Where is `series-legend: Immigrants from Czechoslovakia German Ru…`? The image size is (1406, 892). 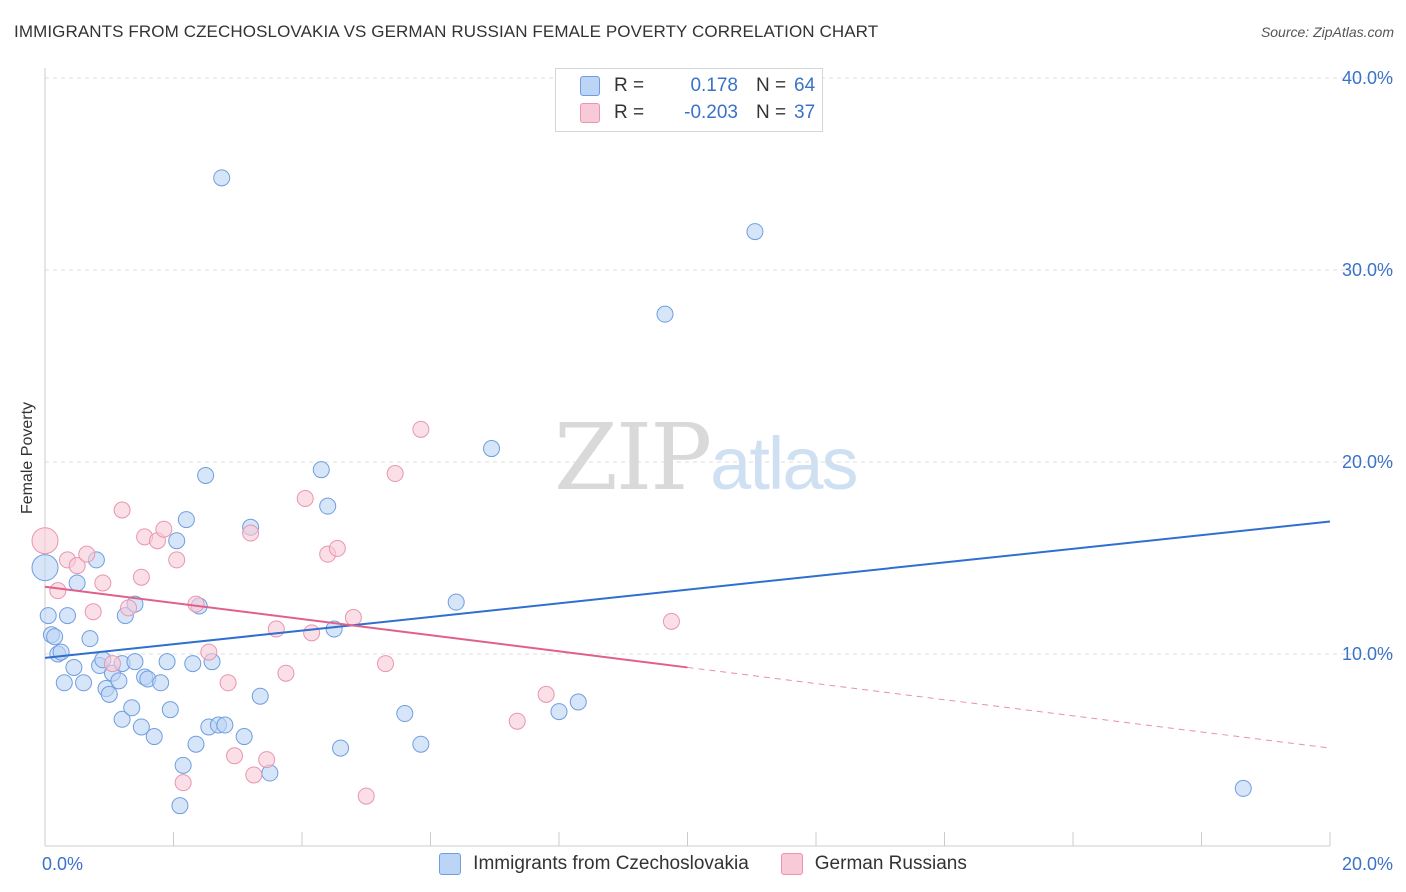
series-legend: Immigrants from Czechoslovakia German Ru… is located at coordinates (703, 864).